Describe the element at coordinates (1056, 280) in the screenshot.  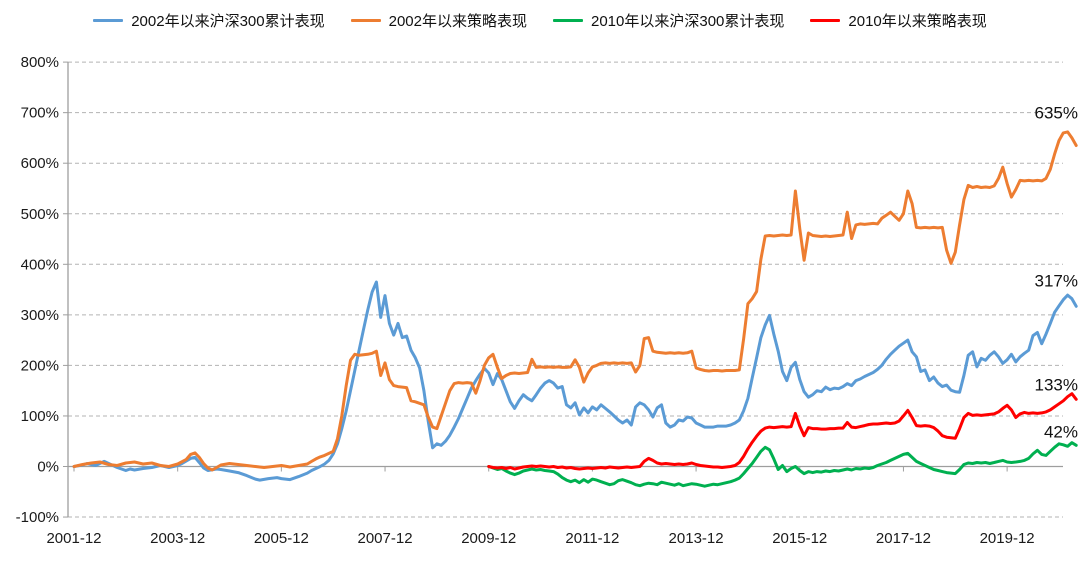
I see `final-value-label: 317%` at that location.